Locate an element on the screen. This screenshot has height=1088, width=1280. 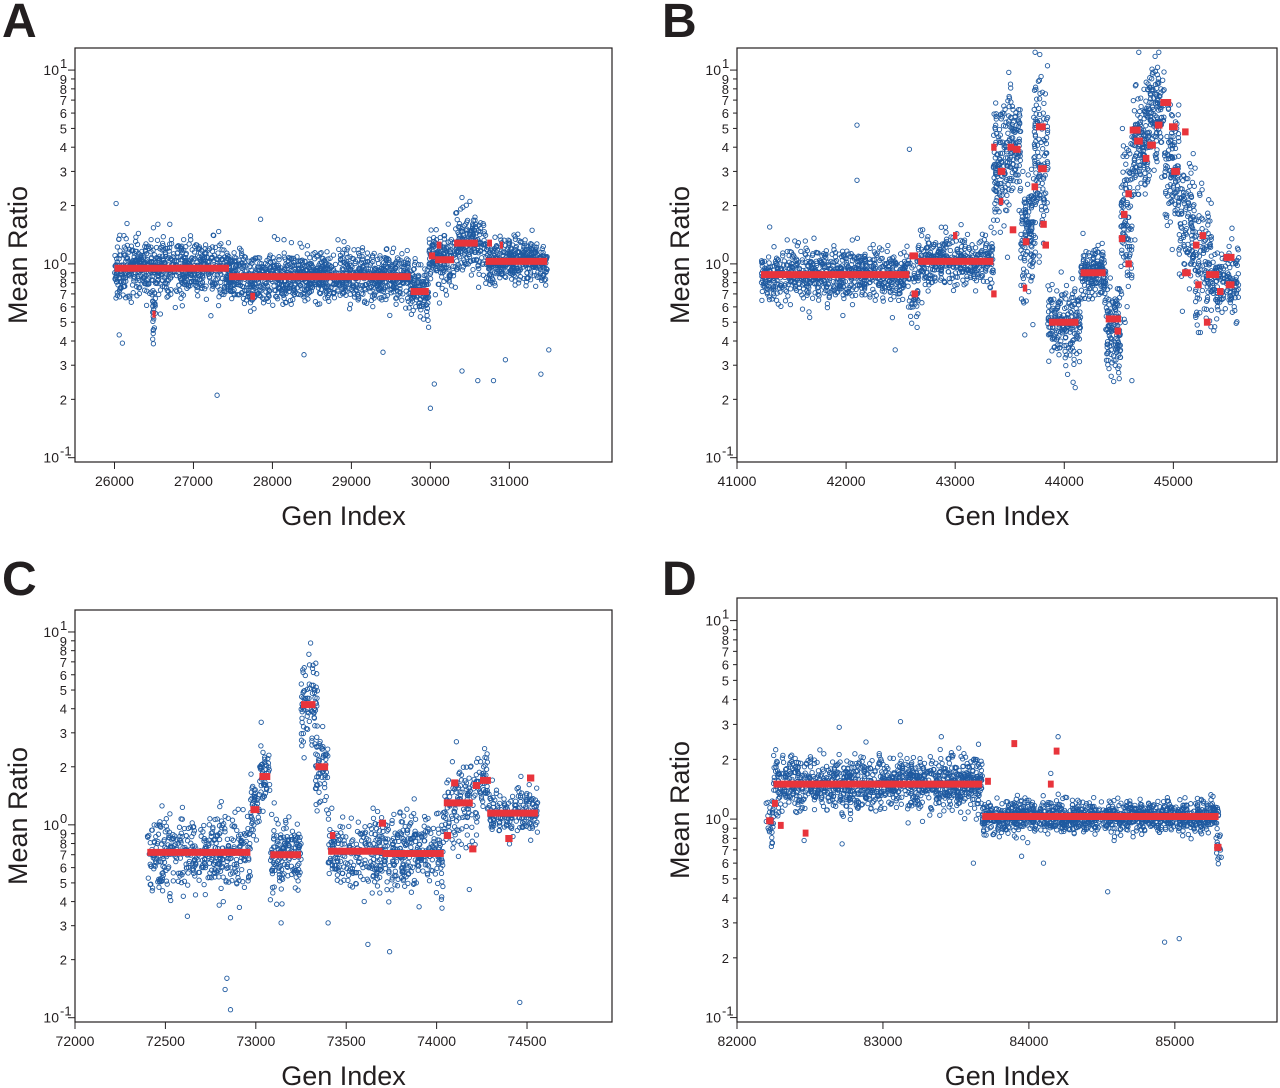
y-tick-label: 4 is located at coordinates (63, 341).